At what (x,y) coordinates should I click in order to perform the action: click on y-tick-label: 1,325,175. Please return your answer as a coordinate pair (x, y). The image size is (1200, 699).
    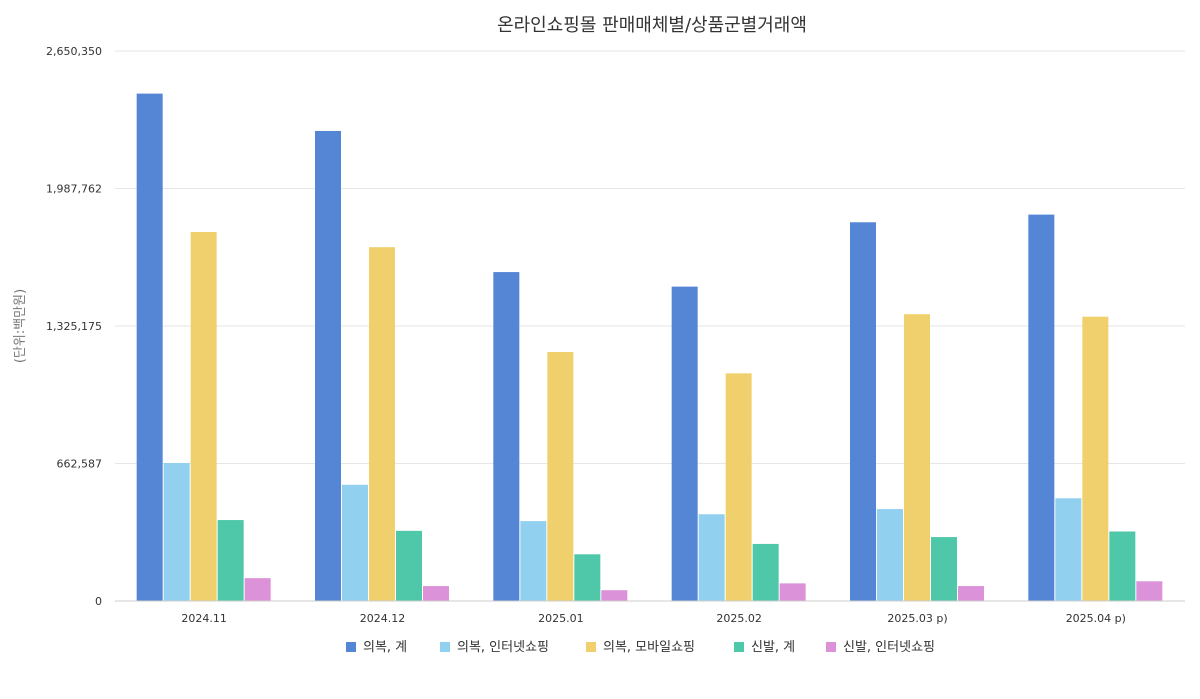
    Looking at the image, I should click on (74, 326).